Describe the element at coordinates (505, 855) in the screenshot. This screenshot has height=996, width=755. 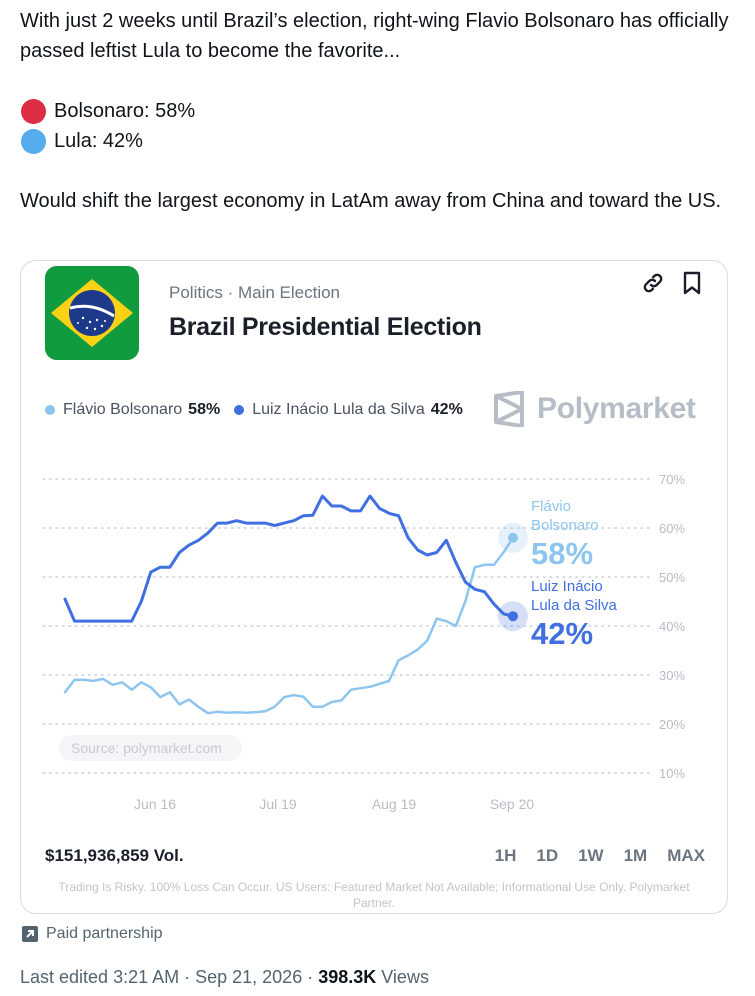
I see `range-1h-button: 1H` at that location.